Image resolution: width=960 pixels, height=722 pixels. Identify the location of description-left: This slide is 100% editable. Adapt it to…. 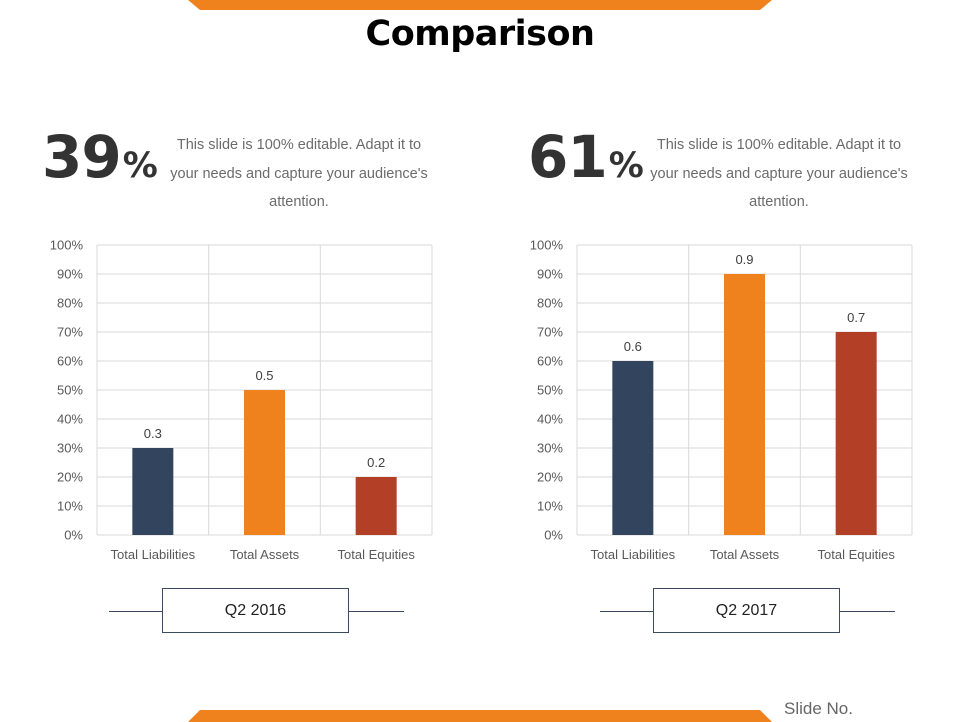
(299, 173).